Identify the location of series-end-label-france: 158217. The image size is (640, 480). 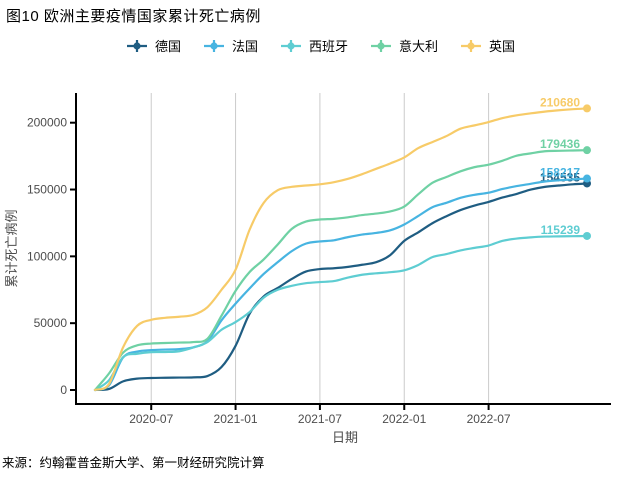
(560, 173).